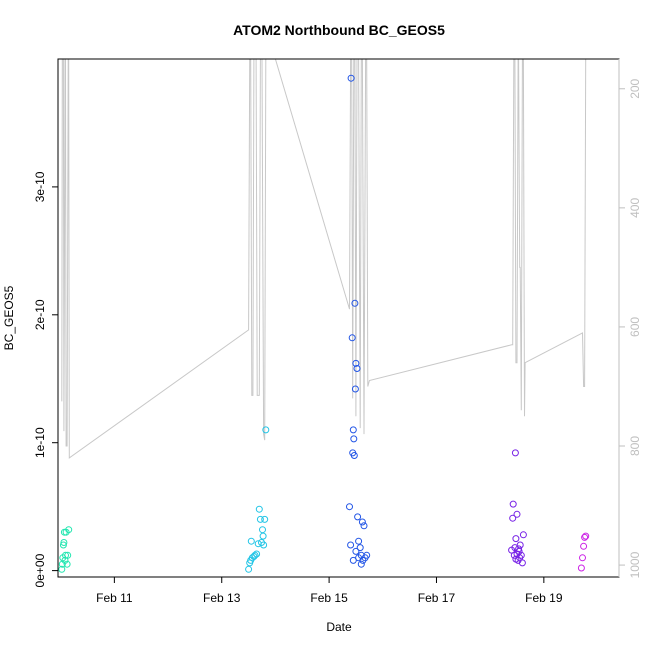  I want to click on right-tick-label: 1000, so click(635, 564).